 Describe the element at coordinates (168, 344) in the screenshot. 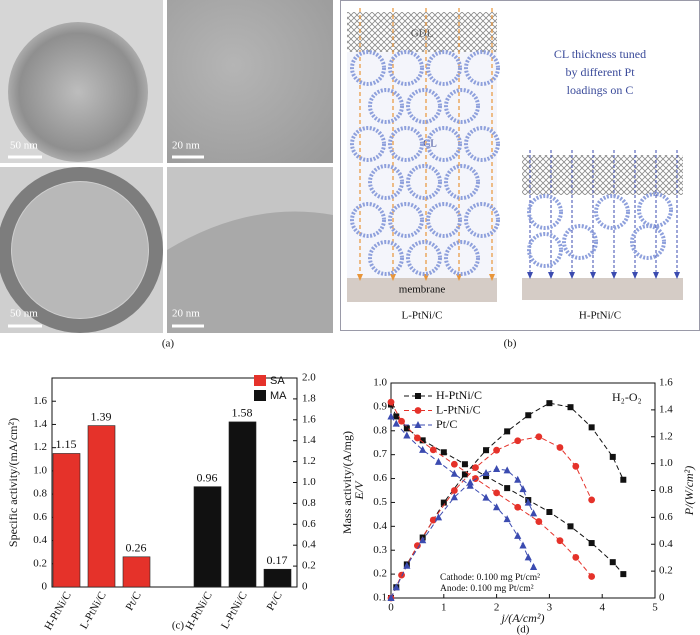

I see `caption: (a)` at that location.